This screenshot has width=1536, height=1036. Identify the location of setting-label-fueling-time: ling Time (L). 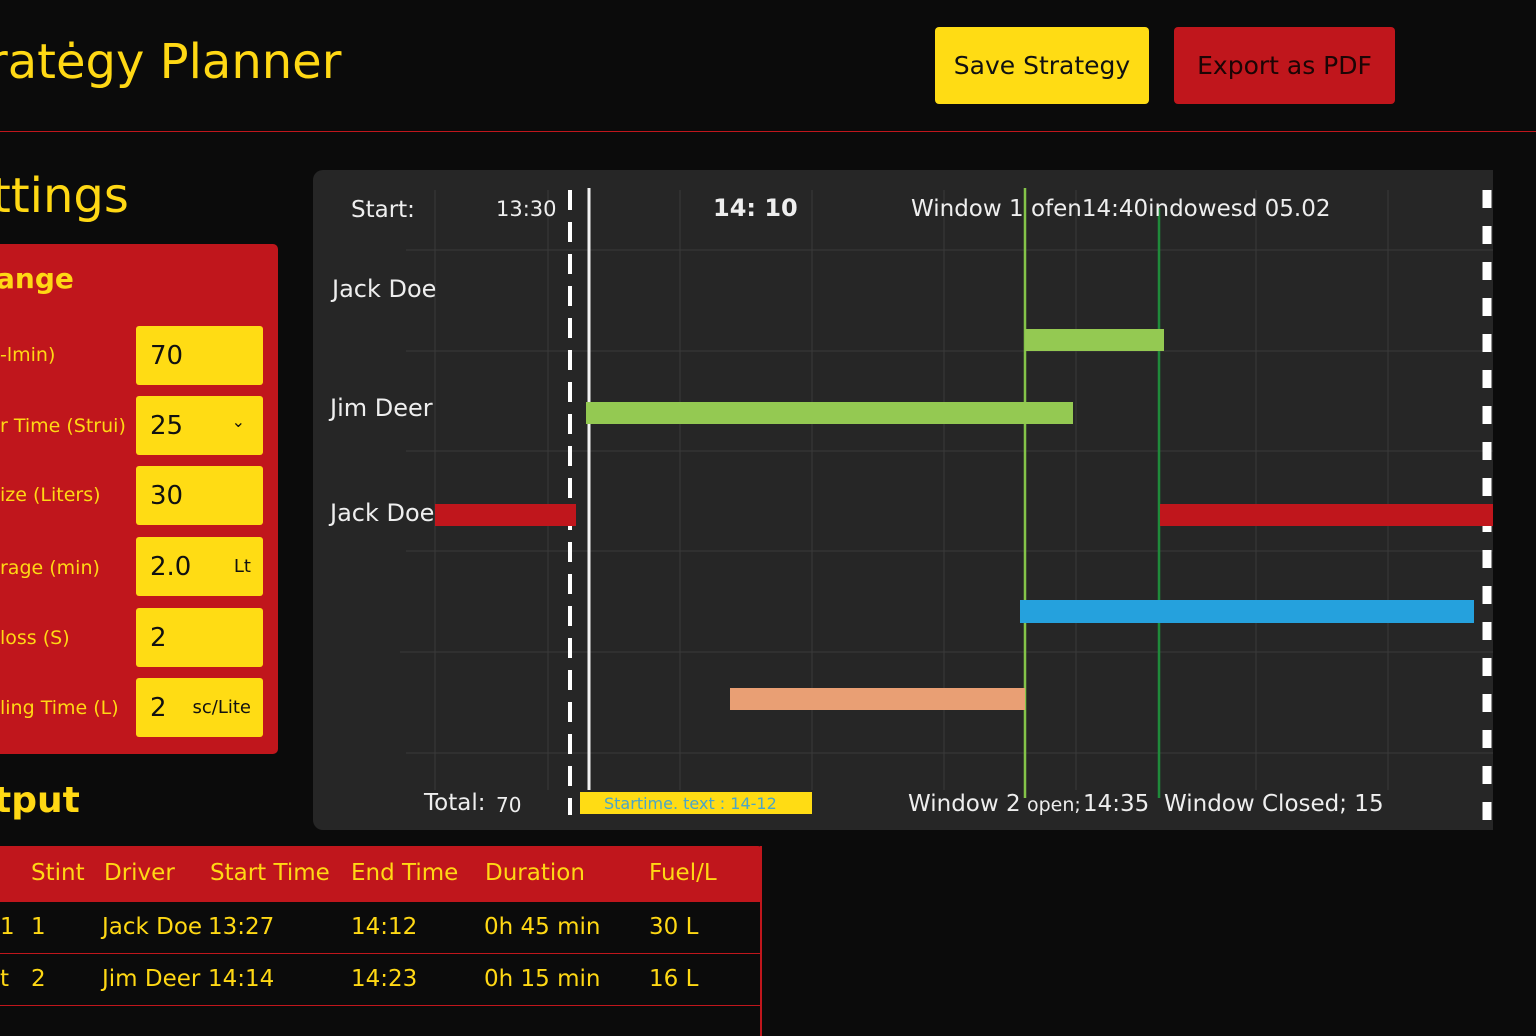
(59, 708).